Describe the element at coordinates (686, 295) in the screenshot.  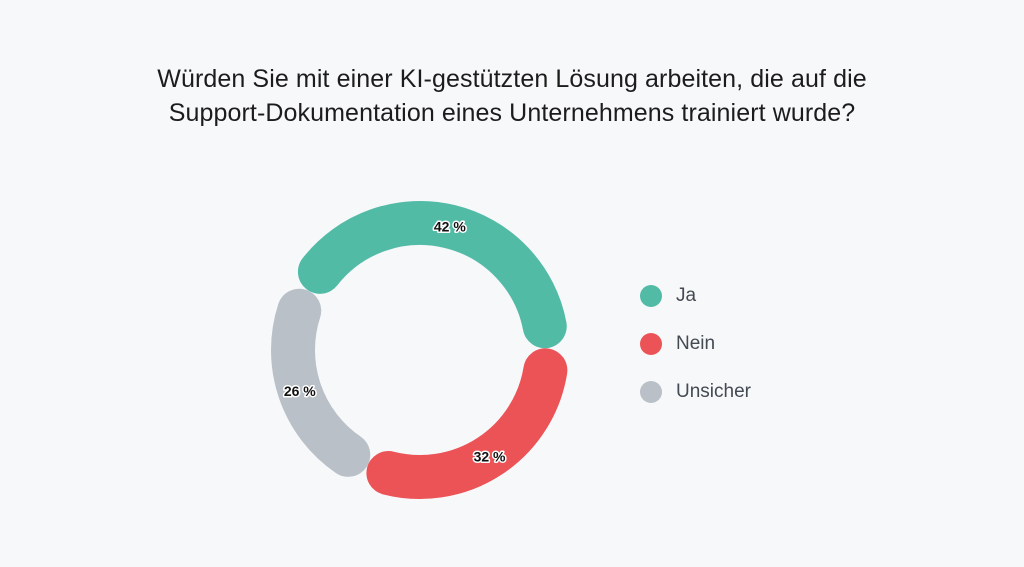
I see `legend-label-ja: Ja` at that location.